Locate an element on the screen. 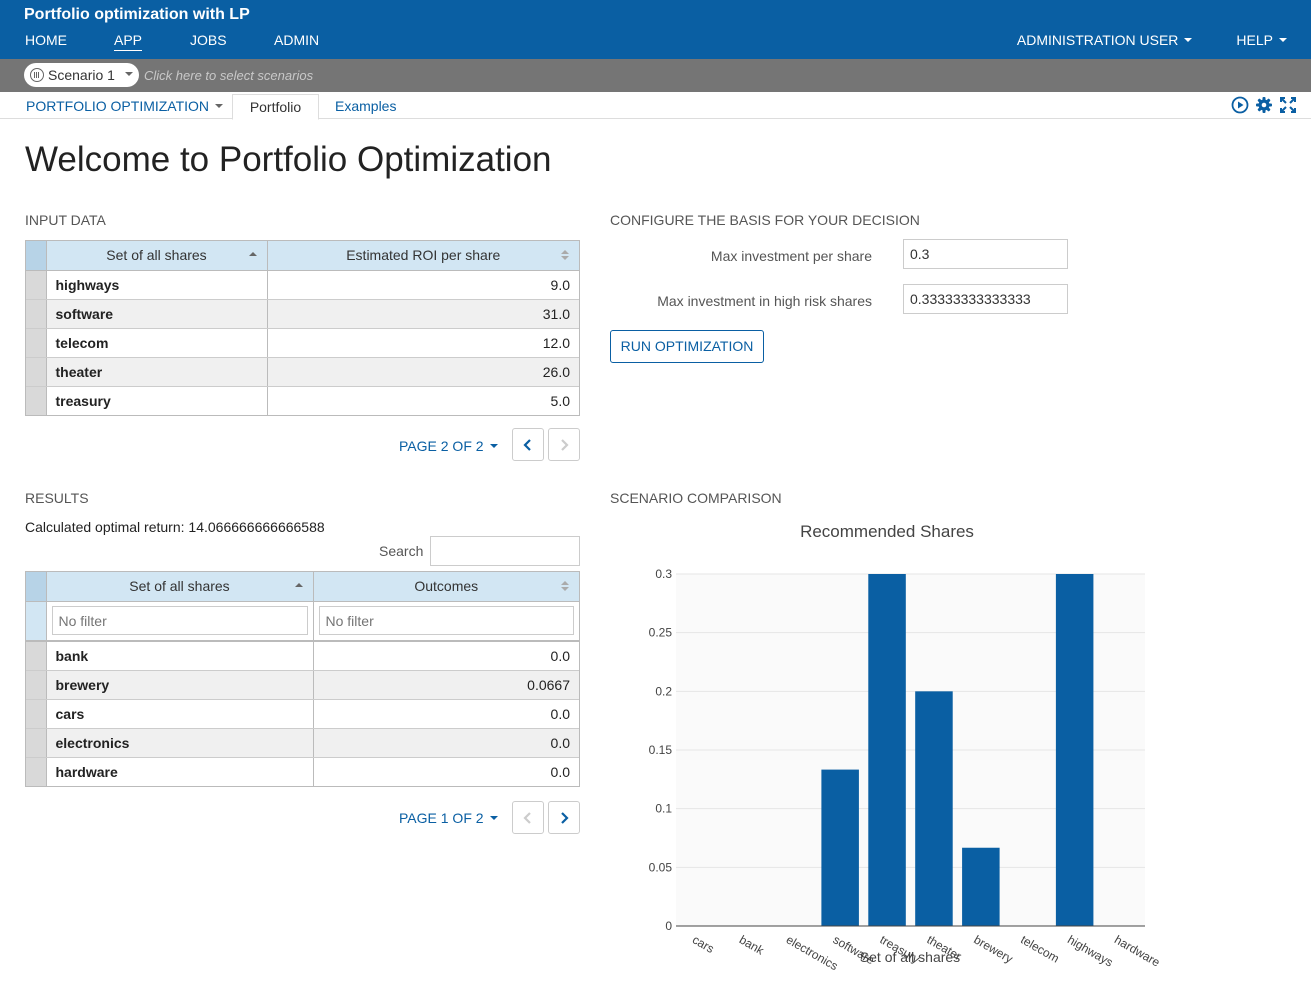 The width and height of the screenshot is (1311, 995). roi-value: 12.0 is located at coordinates (423, 343).